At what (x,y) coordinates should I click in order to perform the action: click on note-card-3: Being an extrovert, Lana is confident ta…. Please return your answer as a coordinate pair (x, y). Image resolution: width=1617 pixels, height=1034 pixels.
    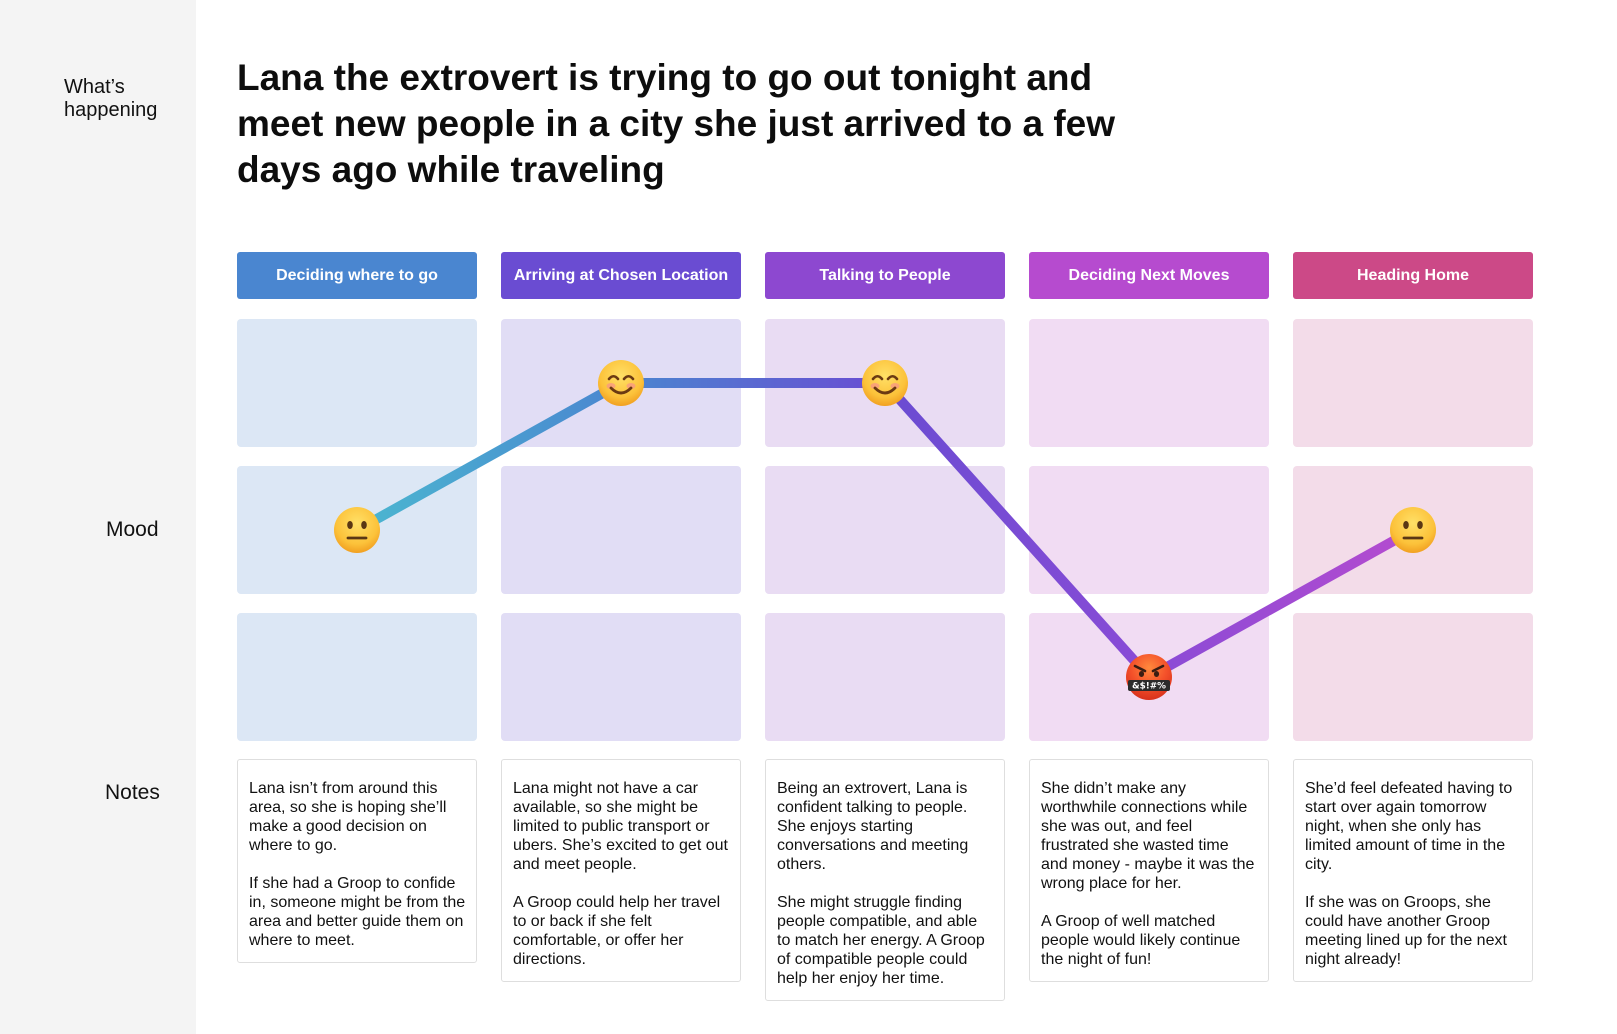
    Looking at the image, I should click on (885, 880).